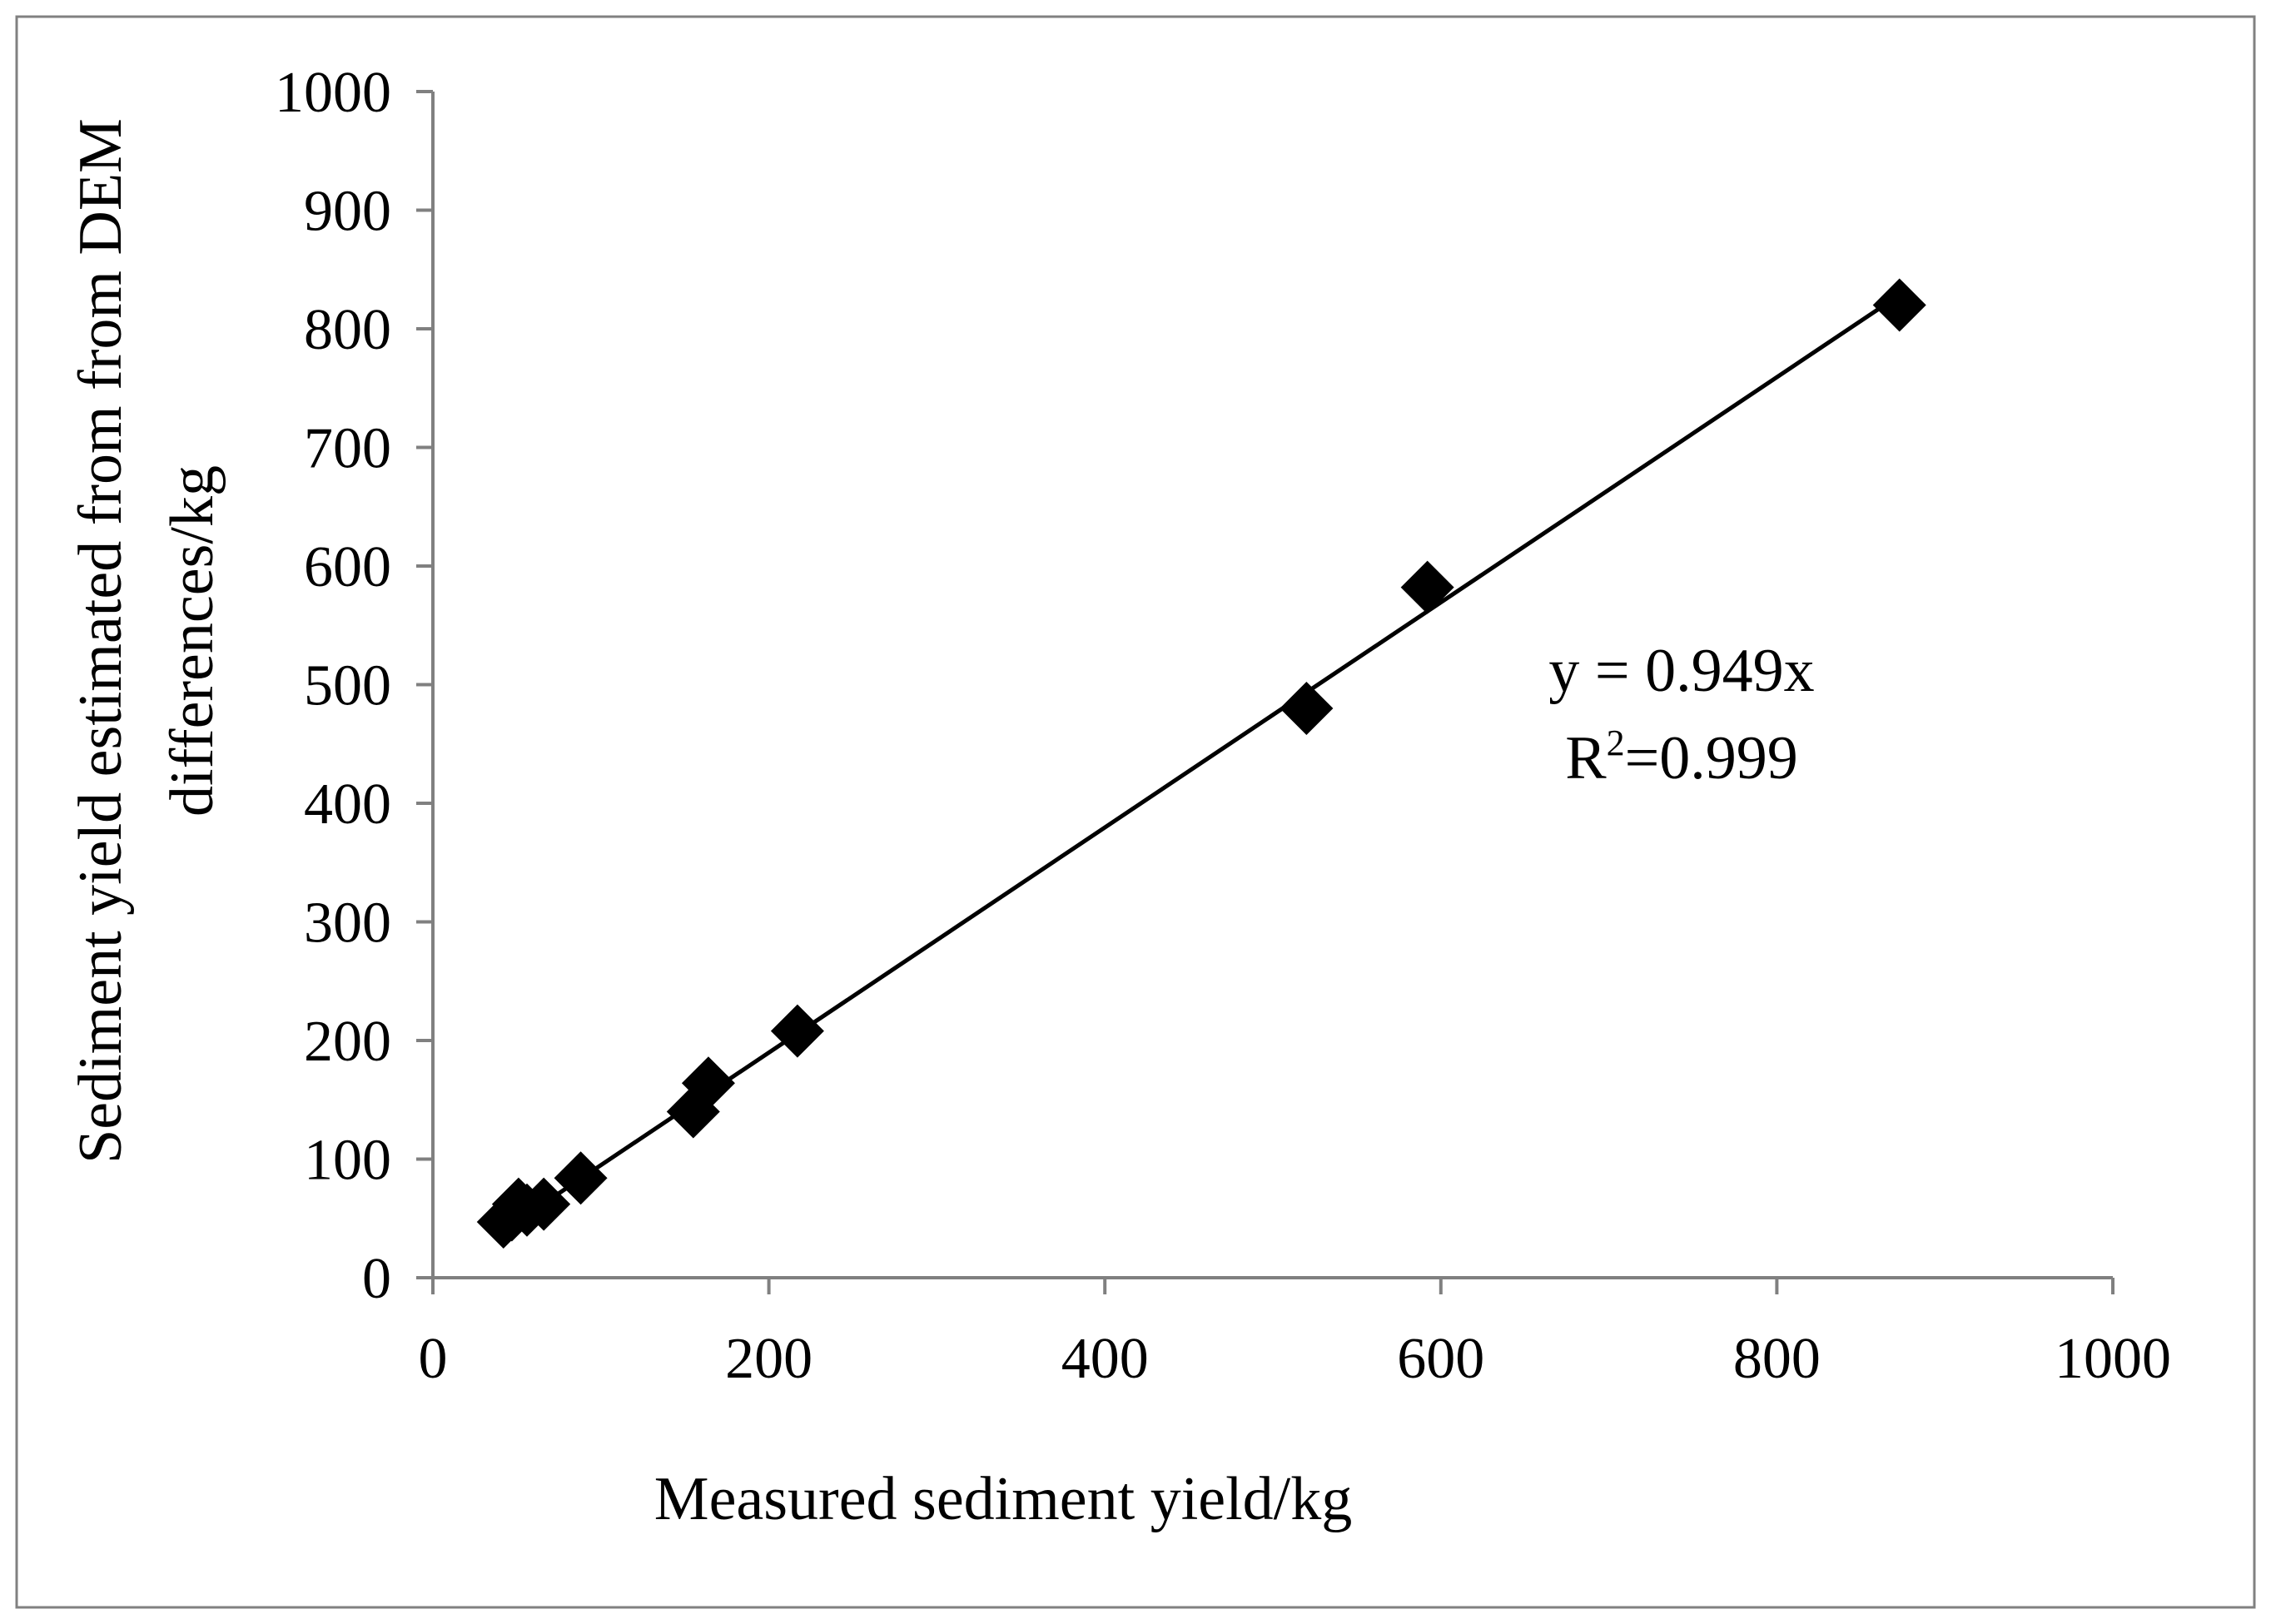 The width and height of the screenshot is (2271, 1624). Describe the element at coordinates (333, 93) in the screenshot. I see `y-tick-label: 1000` at that location.